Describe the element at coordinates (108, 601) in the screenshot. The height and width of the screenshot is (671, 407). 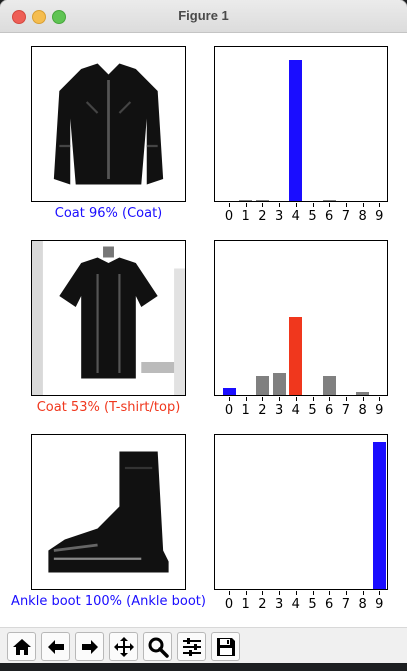
I see `prediction-label-3: Ankle boot 100% (Ankle boot)` at that location.